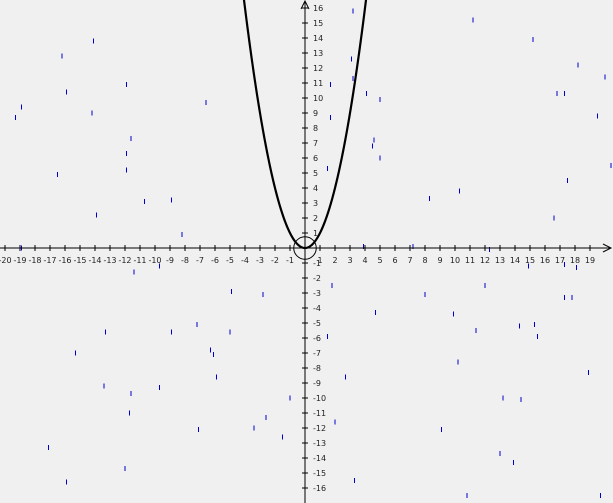  What do you see at coordinates (317, 278) in the screenshot?
I see `y-tick-label: -2` at bounding box center [317, 278].